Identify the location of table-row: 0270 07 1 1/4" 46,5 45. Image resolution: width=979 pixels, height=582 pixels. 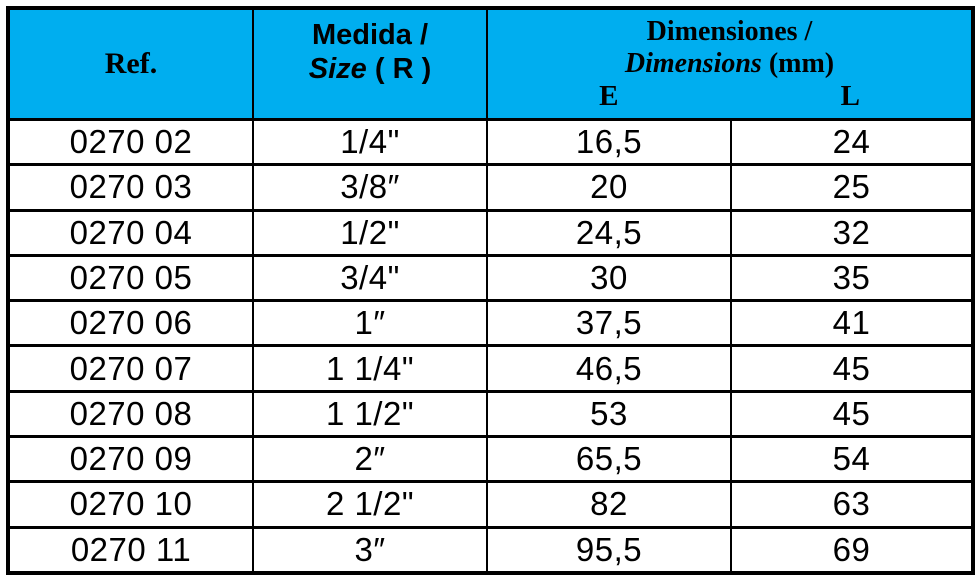
(491, 368).